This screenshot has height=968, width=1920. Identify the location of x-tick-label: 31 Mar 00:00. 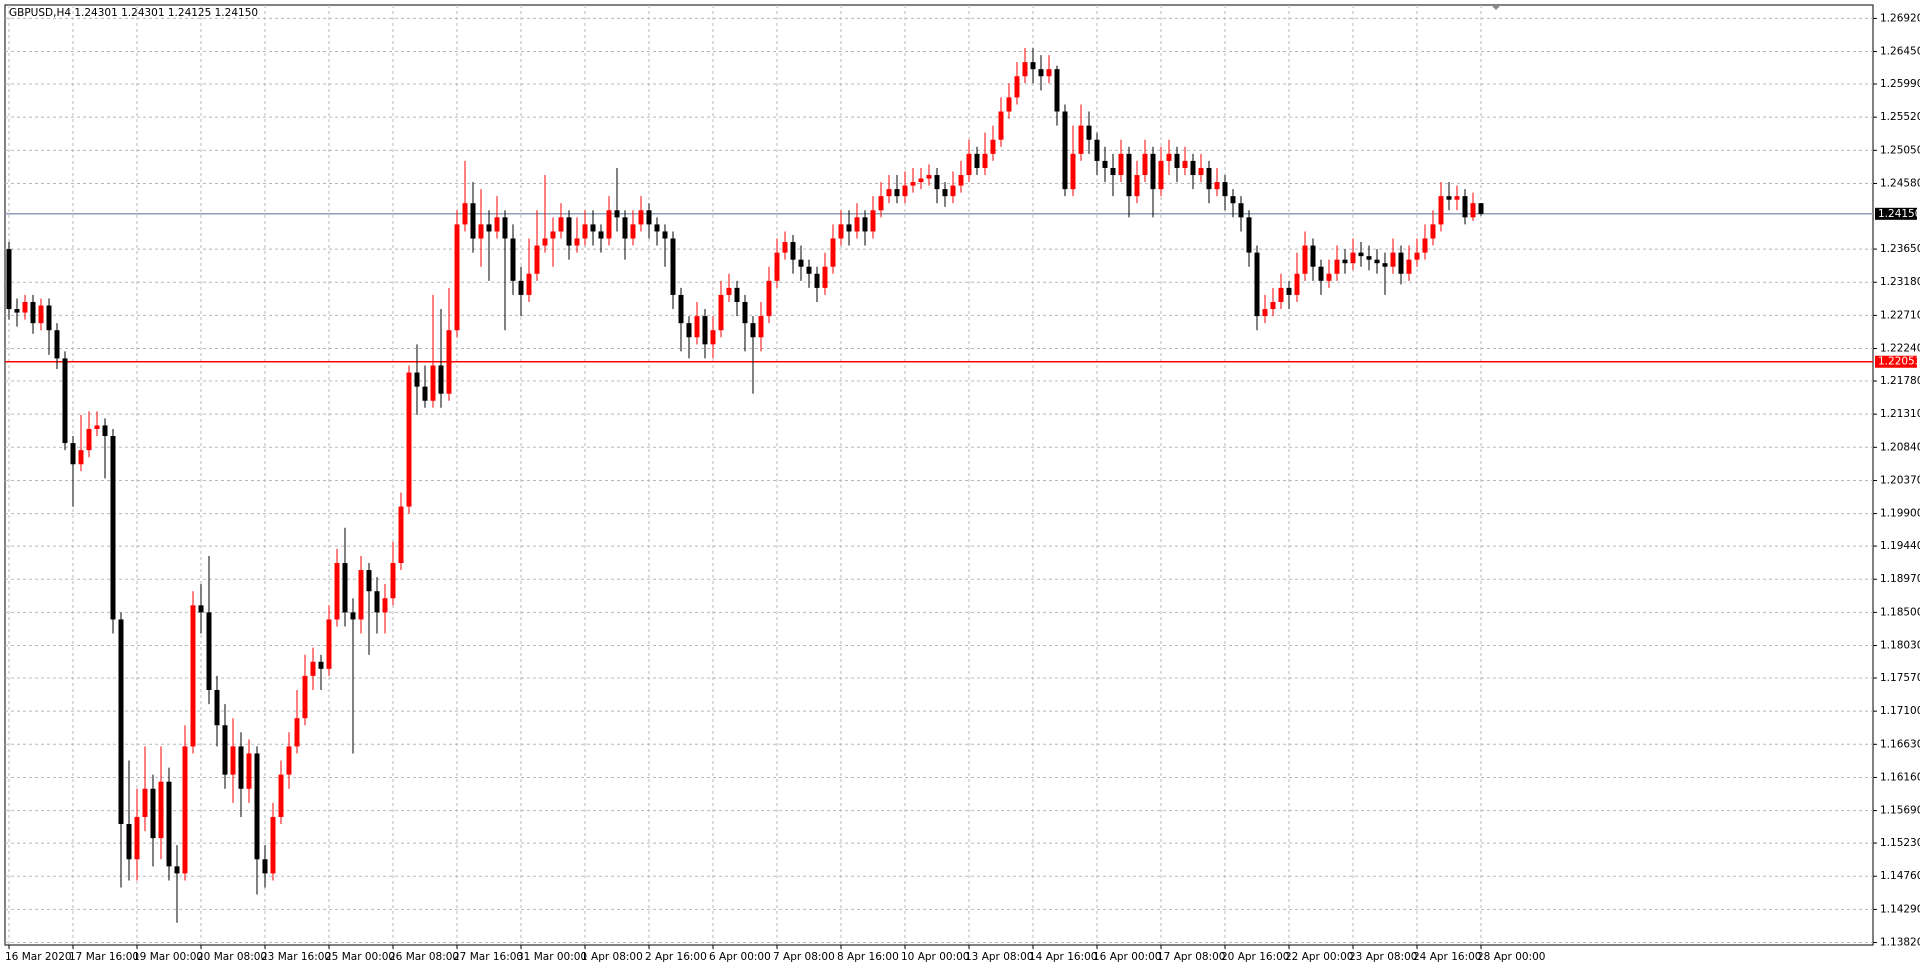
(552, 957).